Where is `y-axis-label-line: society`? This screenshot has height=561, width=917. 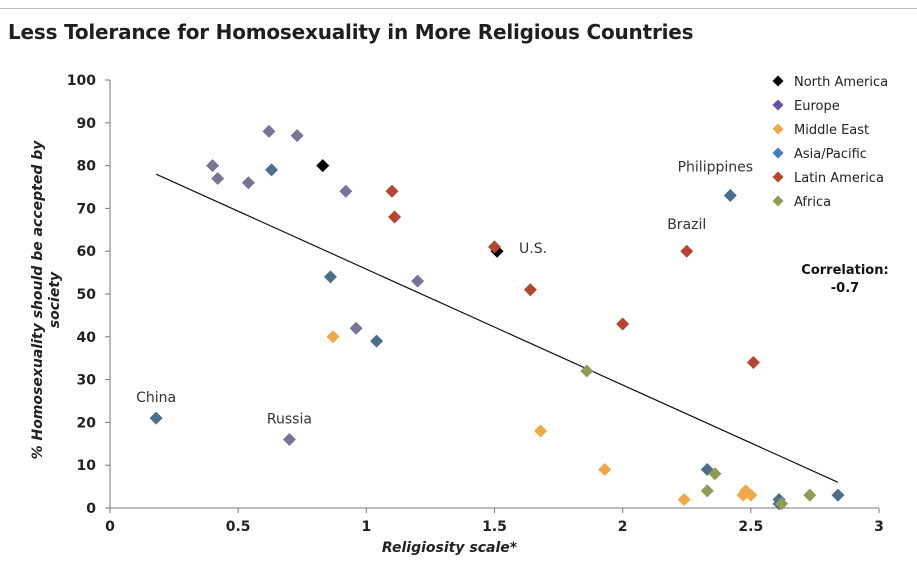 y-axis-label-line: society is located at coordinates (55, 299).